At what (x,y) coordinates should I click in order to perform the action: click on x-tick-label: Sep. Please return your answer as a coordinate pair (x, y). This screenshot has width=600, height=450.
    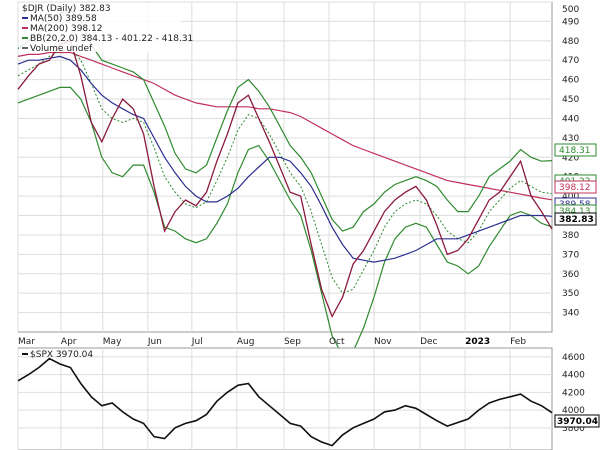
    Looking at the image, I should click on (292, 342).